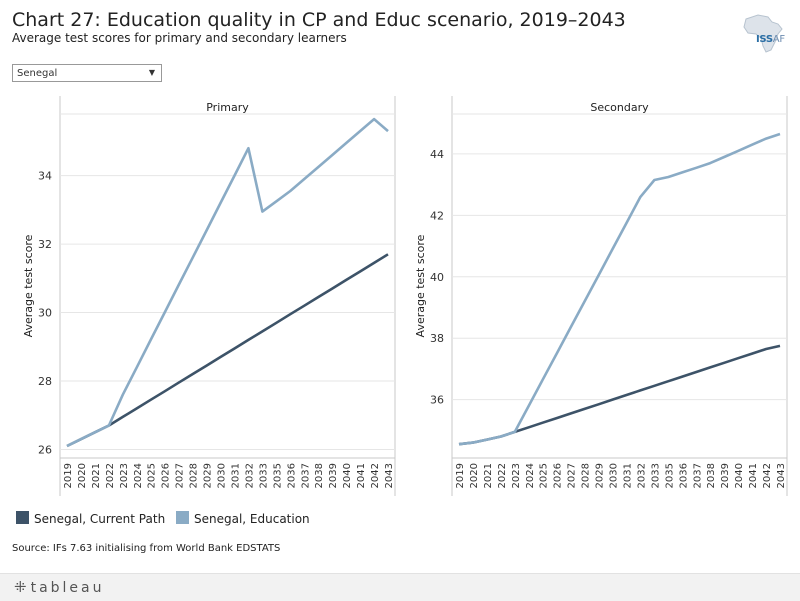  Describe the element at coordinates (100, 519) in the screenshot. I see `legend-label: Senegal, Current Path` at that location.